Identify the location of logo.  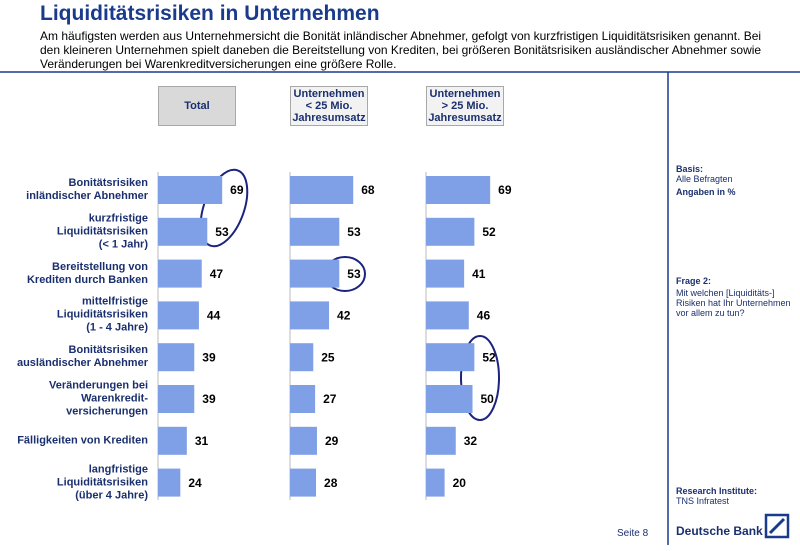
(777, 526).